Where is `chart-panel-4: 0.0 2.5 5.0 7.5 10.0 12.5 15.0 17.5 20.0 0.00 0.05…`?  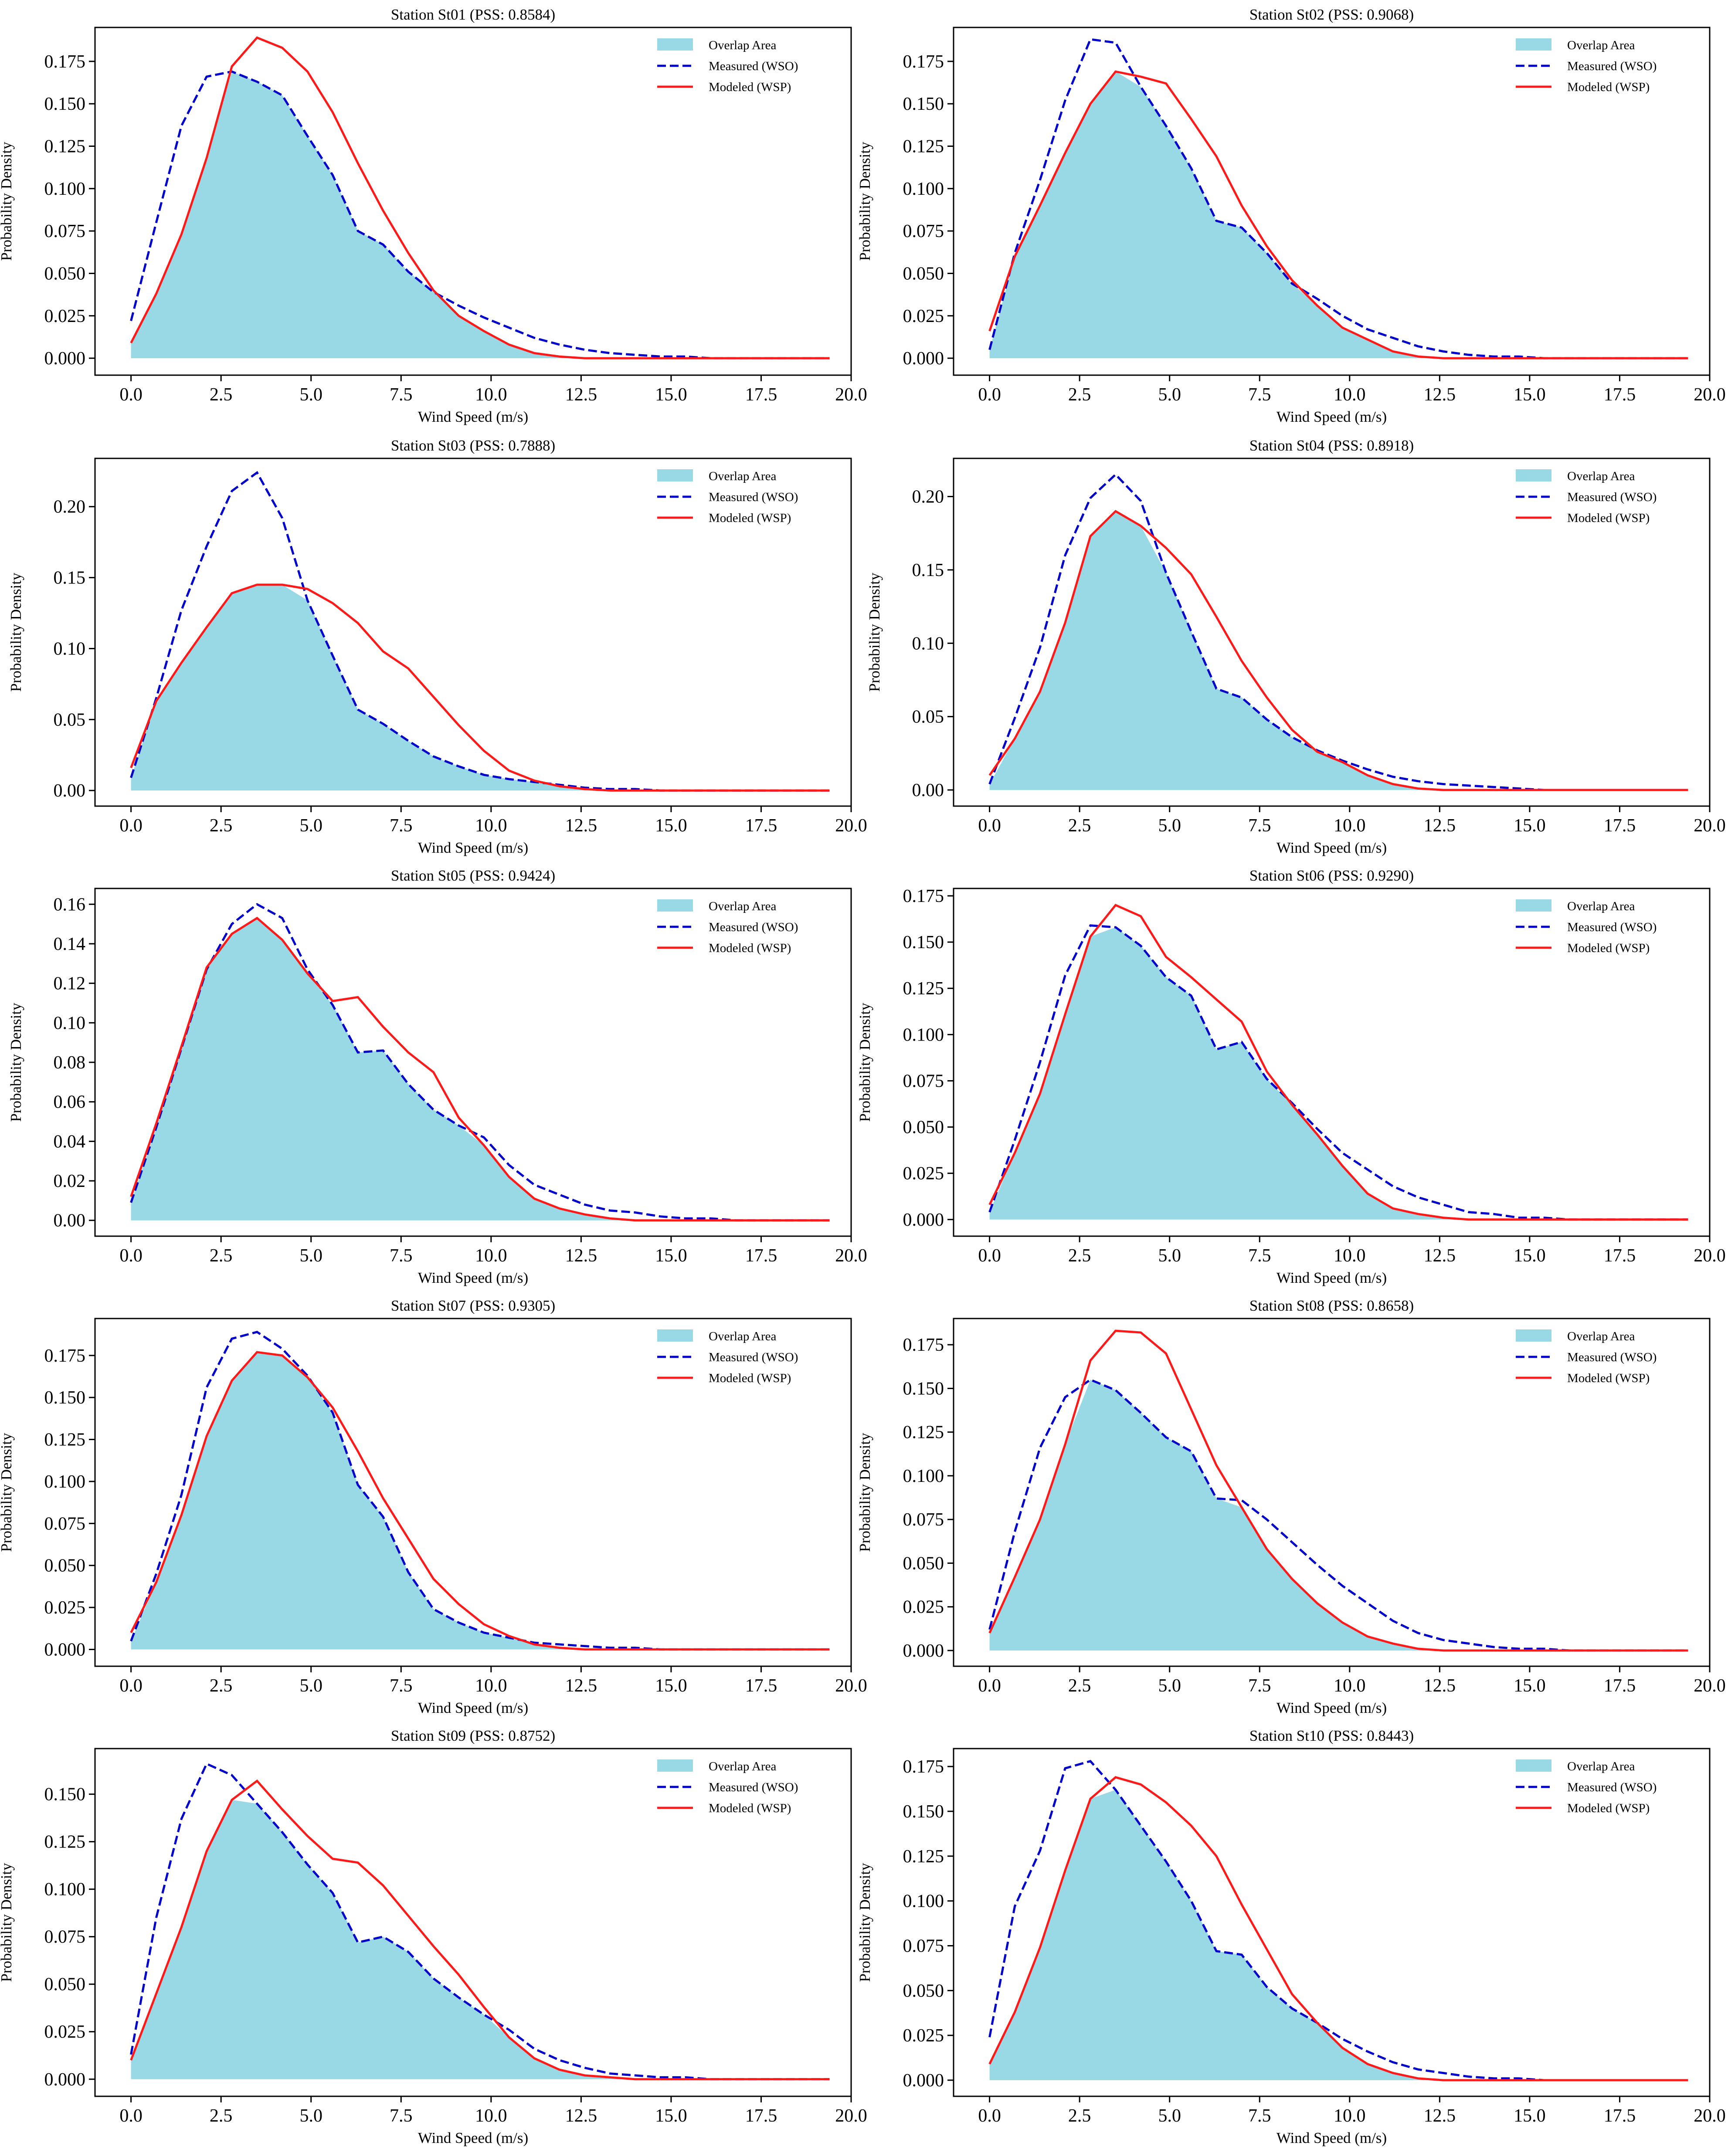
chart-panel-4: 0.0 2.5 5.0 7.5 10.0 12.5 15.0 17.5 20.0 0.00 0.05… is located at coordinates (1296, 646).